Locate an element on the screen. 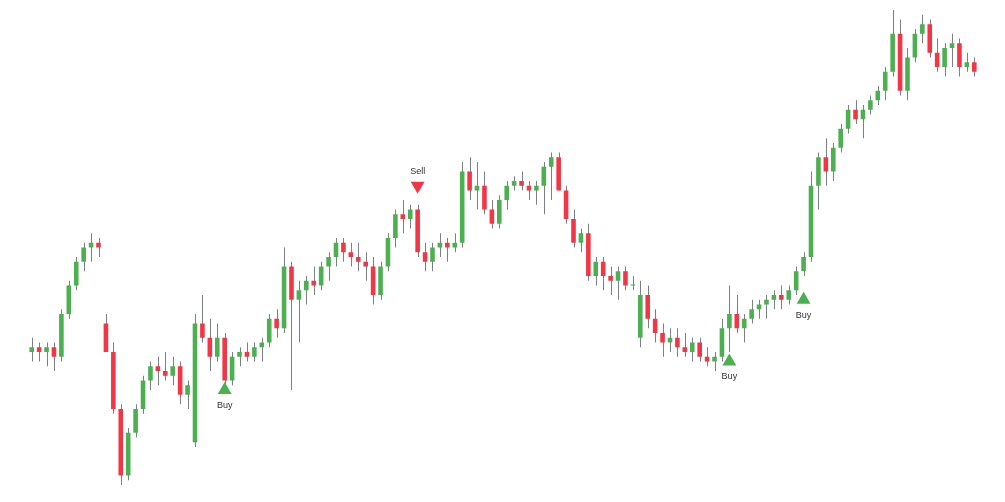  series-label: Buy is located at coordinates (803, 314).